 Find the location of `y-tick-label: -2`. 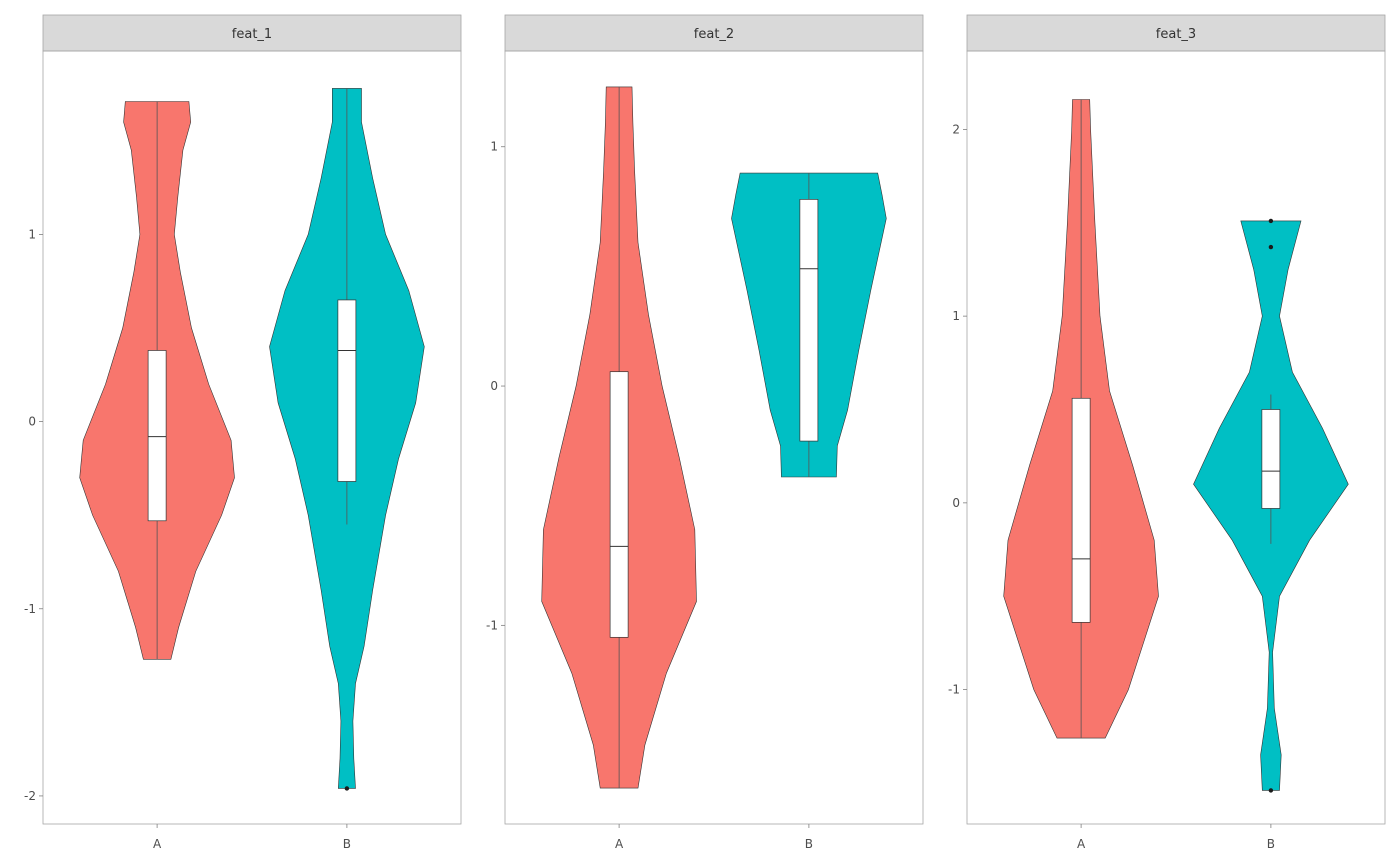

y-tick-label: -2 is located at coordinates (30, 796).